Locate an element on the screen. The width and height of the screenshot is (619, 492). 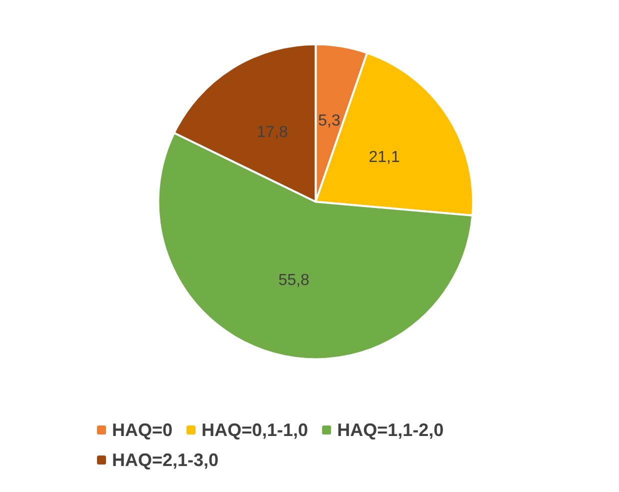
legend-label: HAQ=0 is located at coordinates (142, 430).